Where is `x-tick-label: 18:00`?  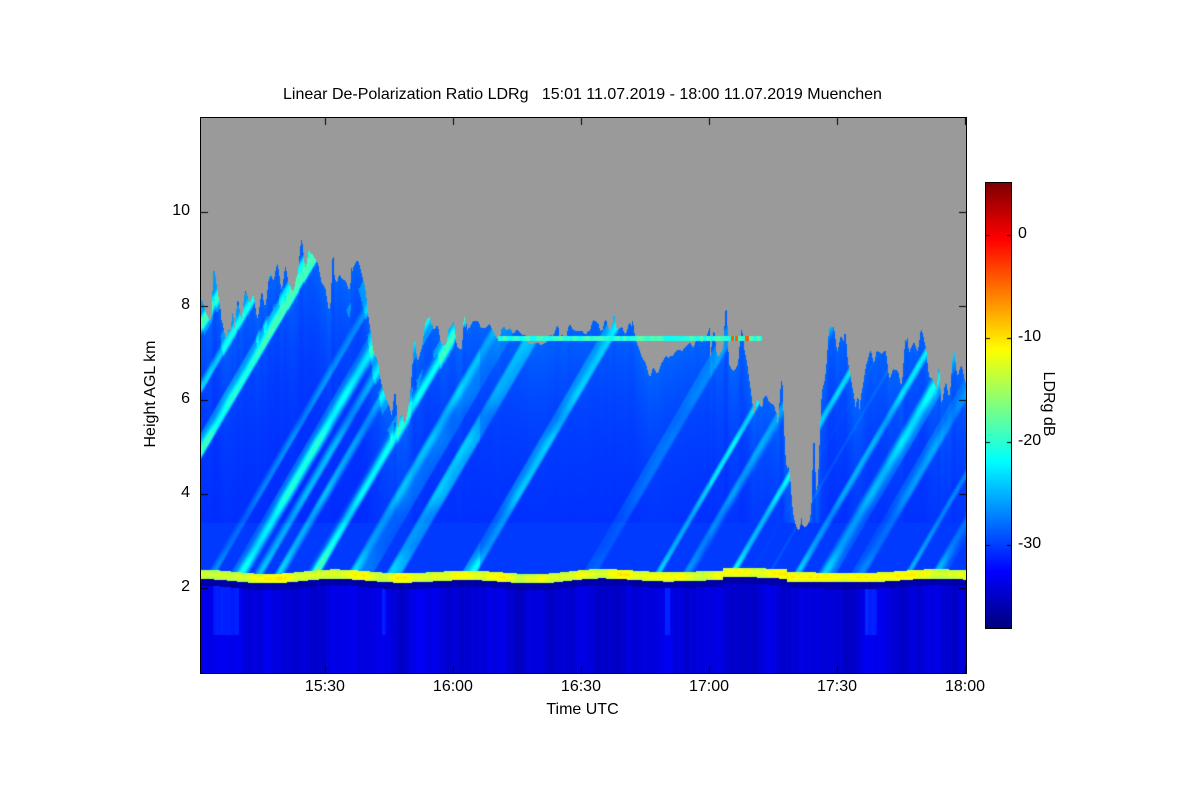 x-tick-label: 18:00 is located at coordinates (965, 686).